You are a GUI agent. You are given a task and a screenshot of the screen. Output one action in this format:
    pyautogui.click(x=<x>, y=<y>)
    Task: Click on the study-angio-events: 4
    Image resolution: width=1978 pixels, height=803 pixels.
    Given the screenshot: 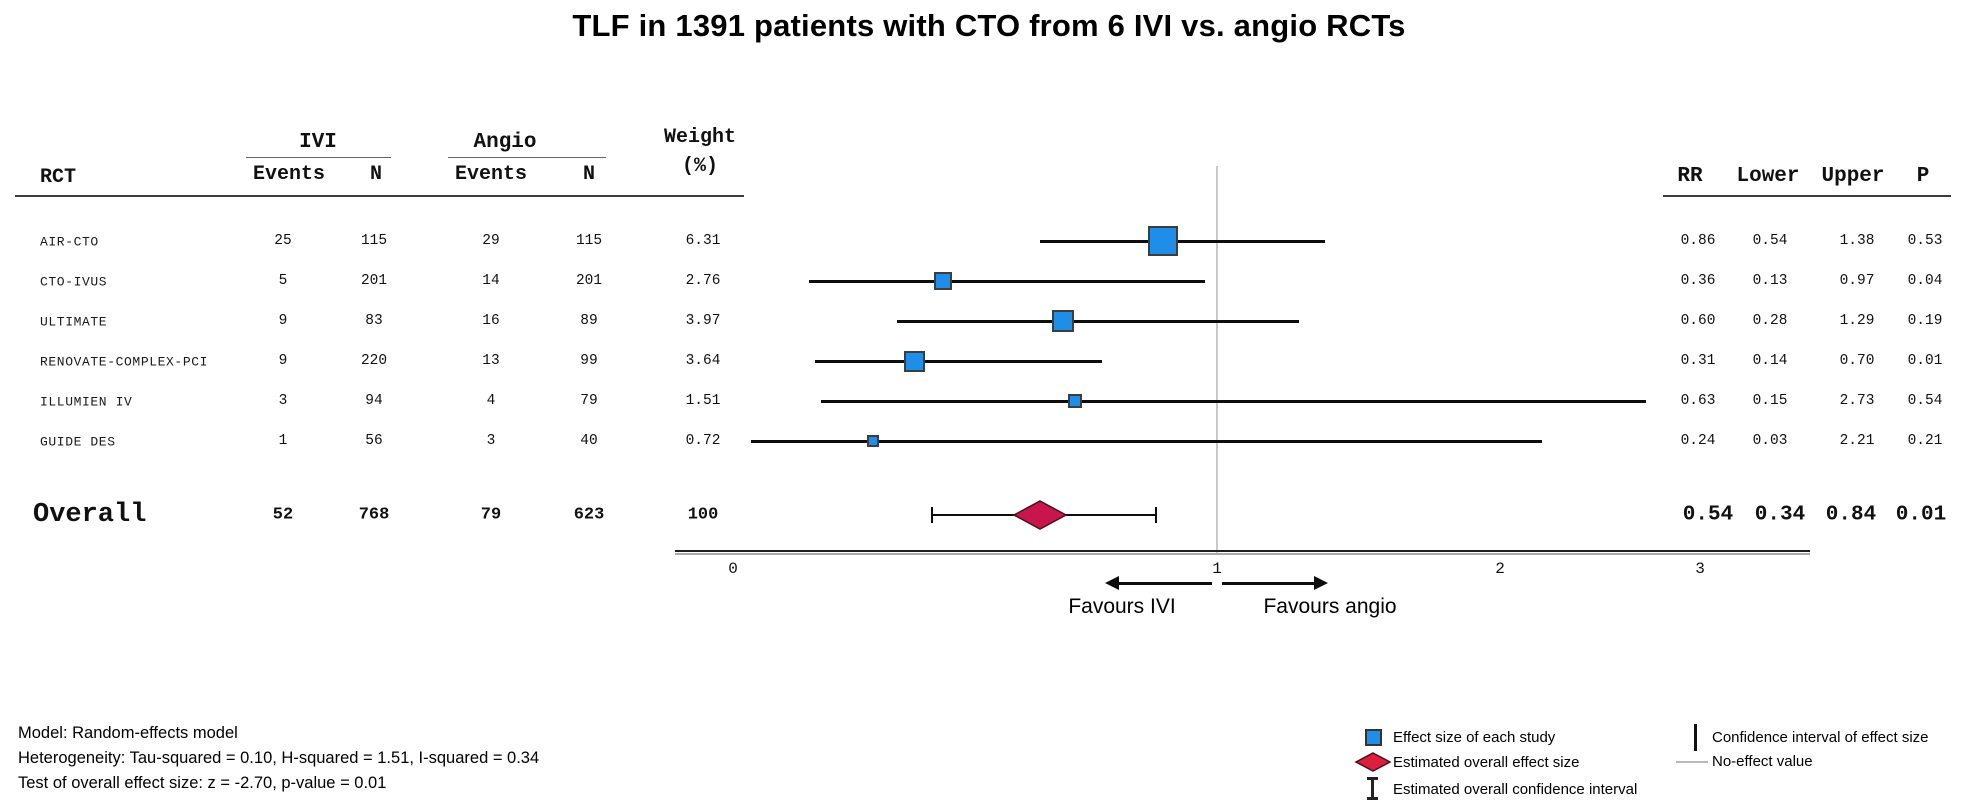 What is the action you would take?
    pyautogui.click(x=491, y=401)
    